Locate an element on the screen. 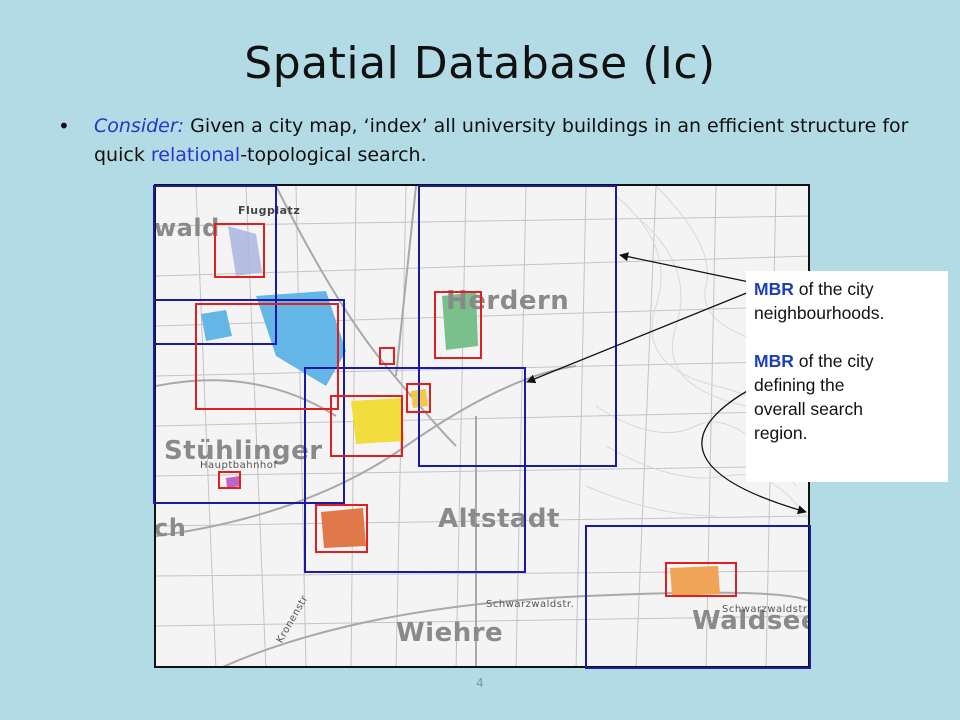  slide-title: Spatial Database (Ic) is located at coordinates (480, 63).